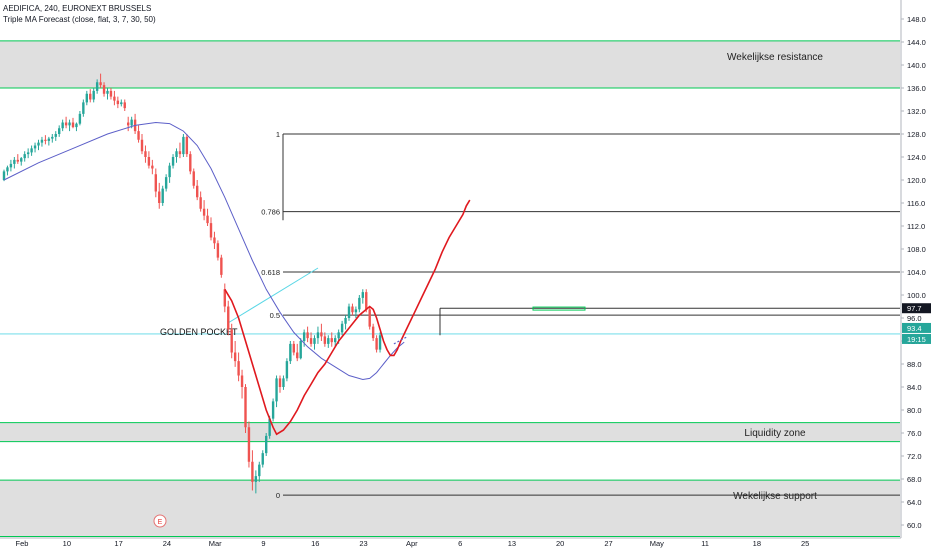  I want to click on chart-title: AEDIFICA, 240, EURONEXT BRUSSELS, so click(77, 8).